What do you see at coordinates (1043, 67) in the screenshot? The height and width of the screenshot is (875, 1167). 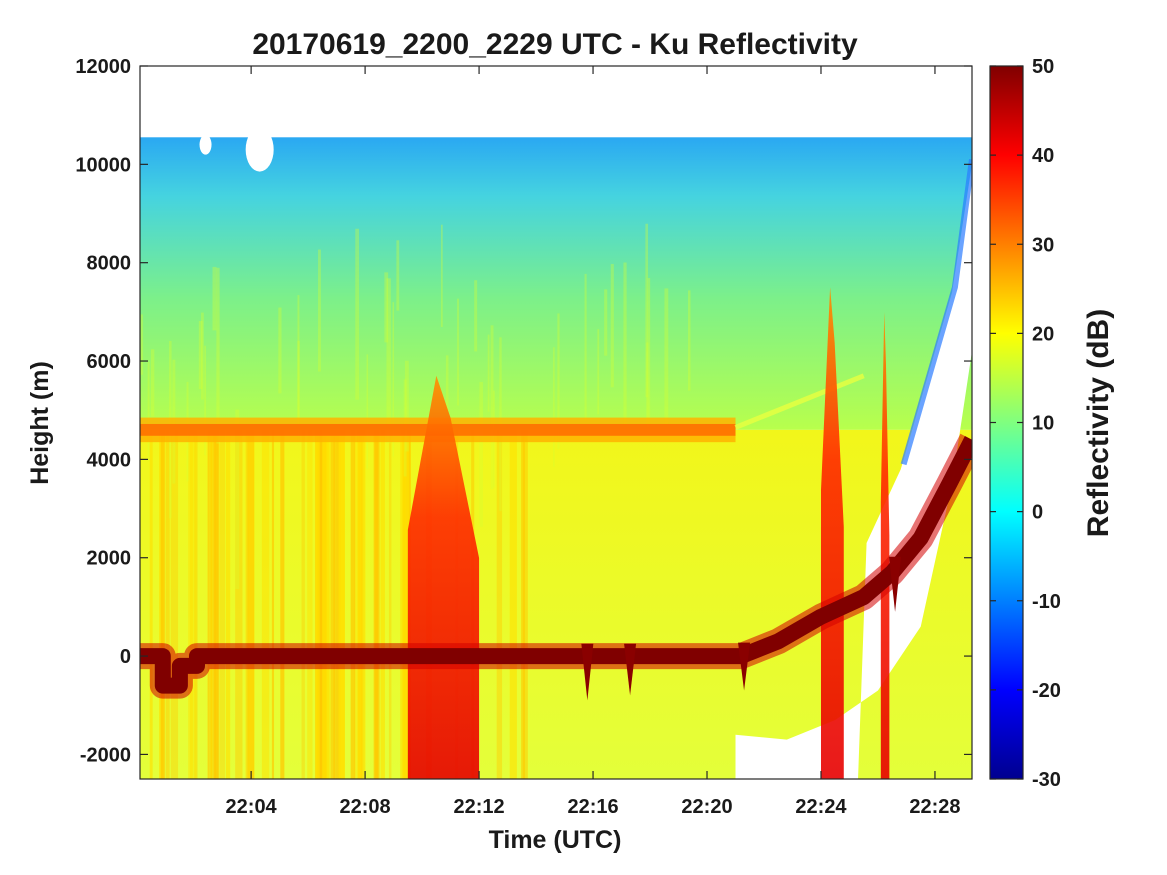 I see `colorbar-tick-label: 50` at bounding box center [1043, 67].